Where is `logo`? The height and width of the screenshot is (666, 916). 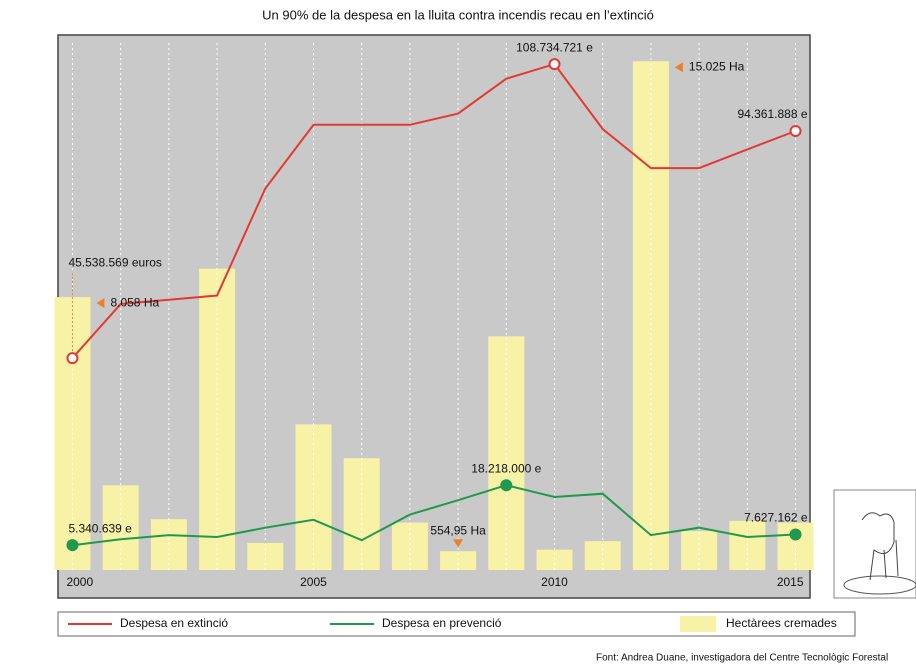
logo is located at coordinates (874, 544).